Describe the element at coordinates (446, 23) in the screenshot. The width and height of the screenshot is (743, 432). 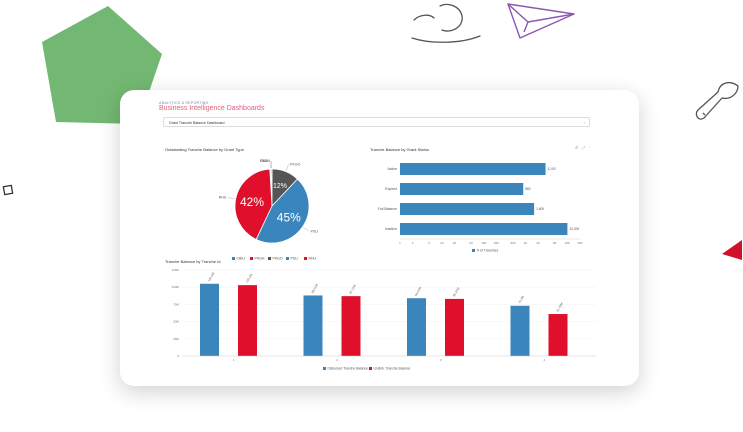
I see `doodle-decoration` at that location.